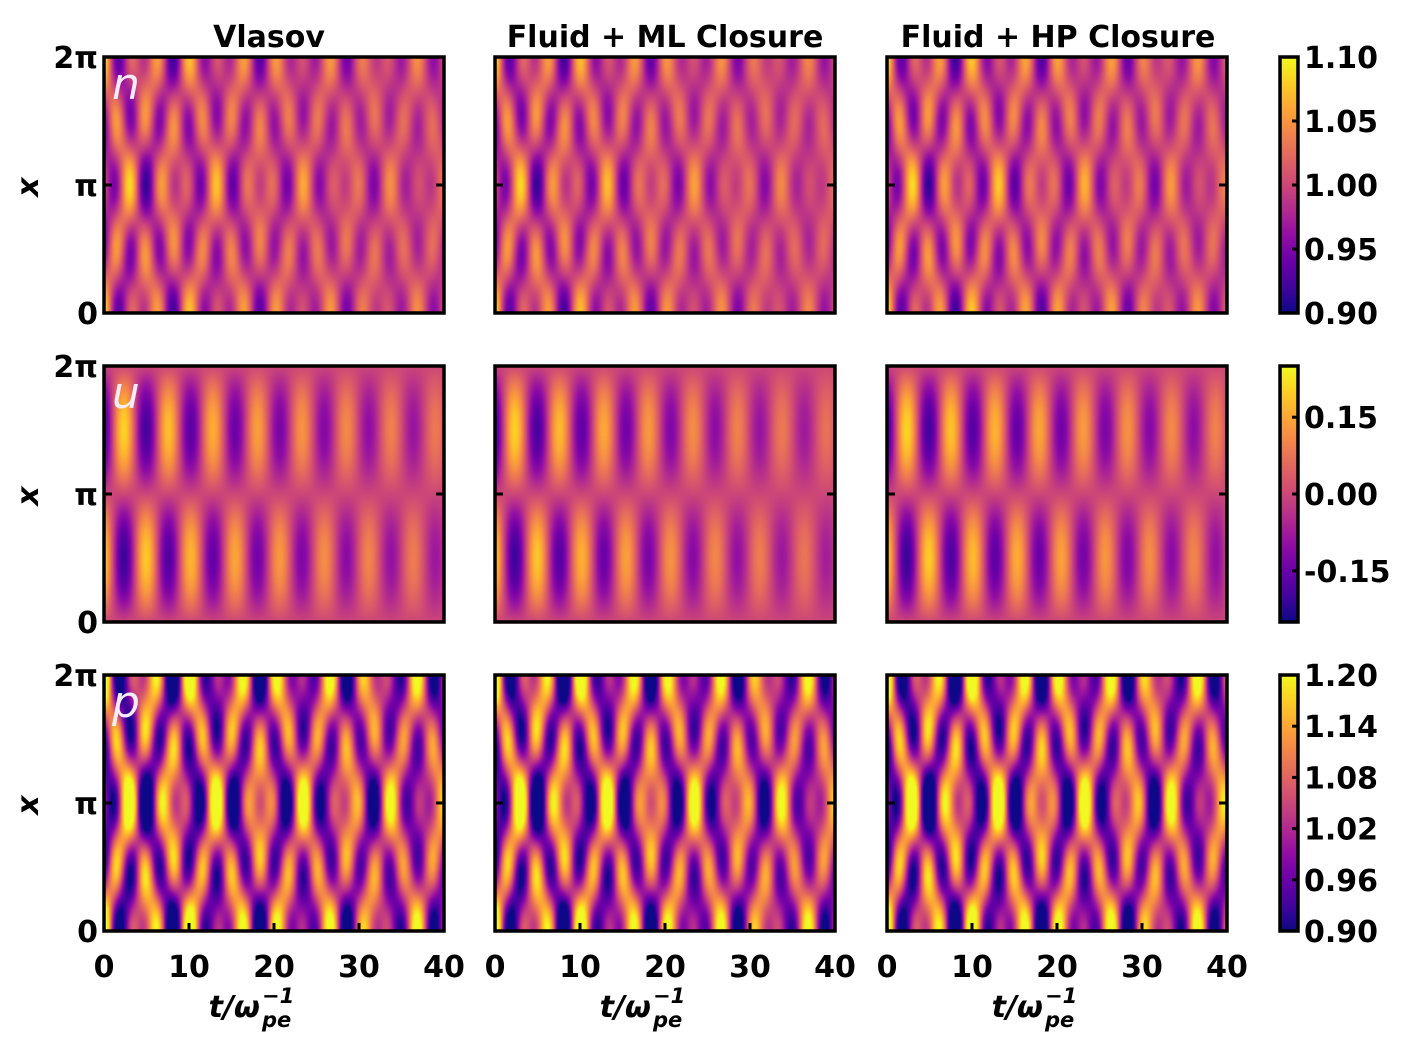 The width and height of the screenshot is (1418, 1054). I want to click on heatmap-p-col2, so click(1057, 803).